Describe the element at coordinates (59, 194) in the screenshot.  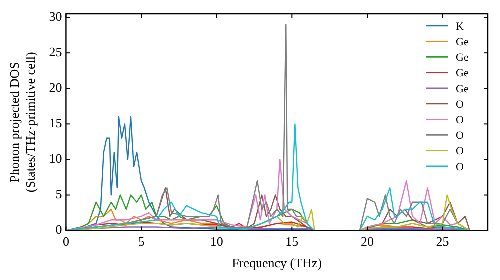
I see `y-tick-label: 5` at that location.